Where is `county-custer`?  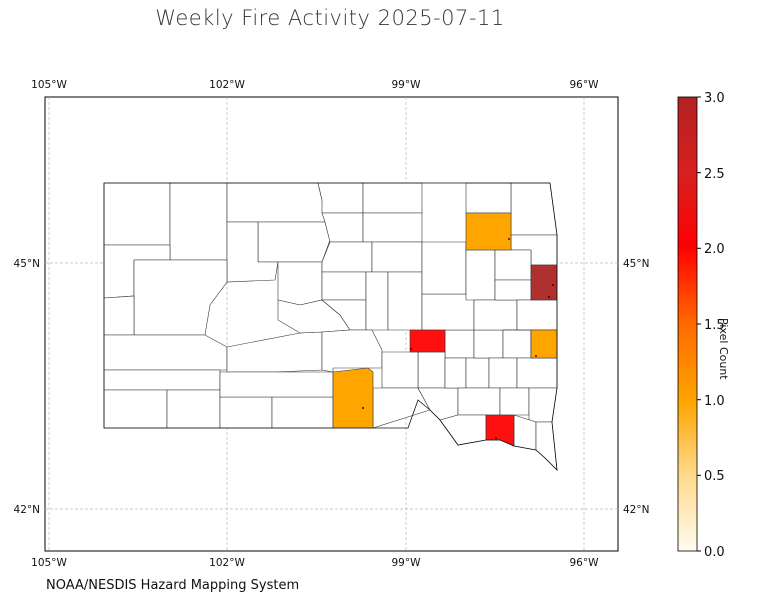
county-custer is located at coordinates (162, 380).